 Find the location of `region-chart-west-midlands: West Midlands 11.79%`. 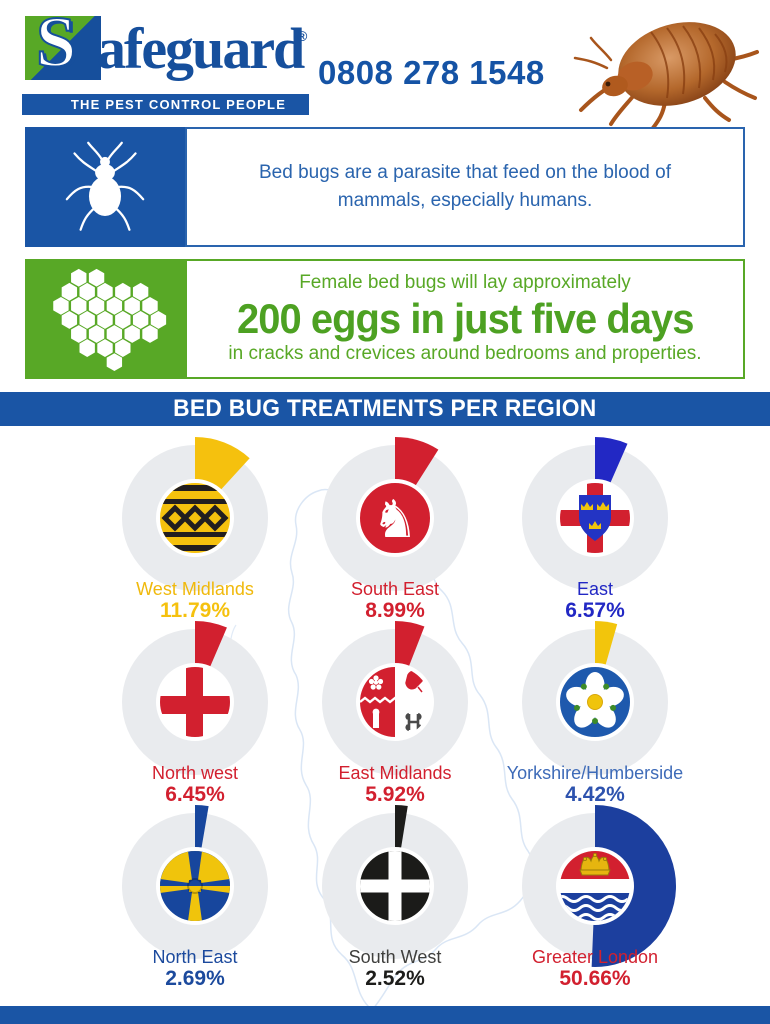

region-chart-west-midlands: West Midlands 11.79% is located at coordinates (195, 527).